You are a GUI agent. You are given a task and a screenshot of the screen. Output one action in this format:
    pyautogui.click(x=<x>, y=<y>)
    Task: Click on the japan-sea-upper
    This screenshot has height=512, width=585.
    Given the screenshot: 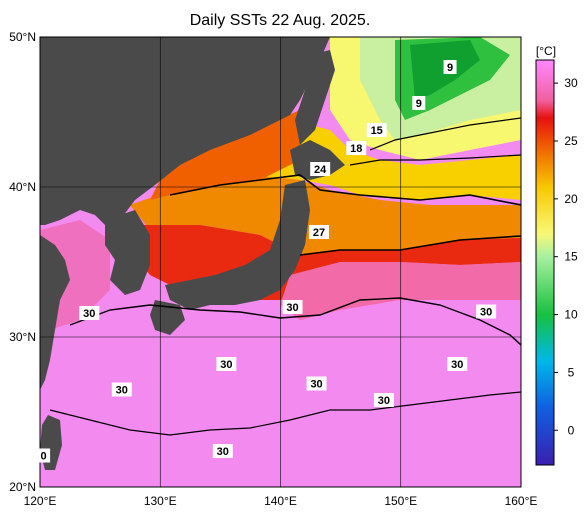 What is the action you would take?
    pyautogui.click(x=225, y=155)
    